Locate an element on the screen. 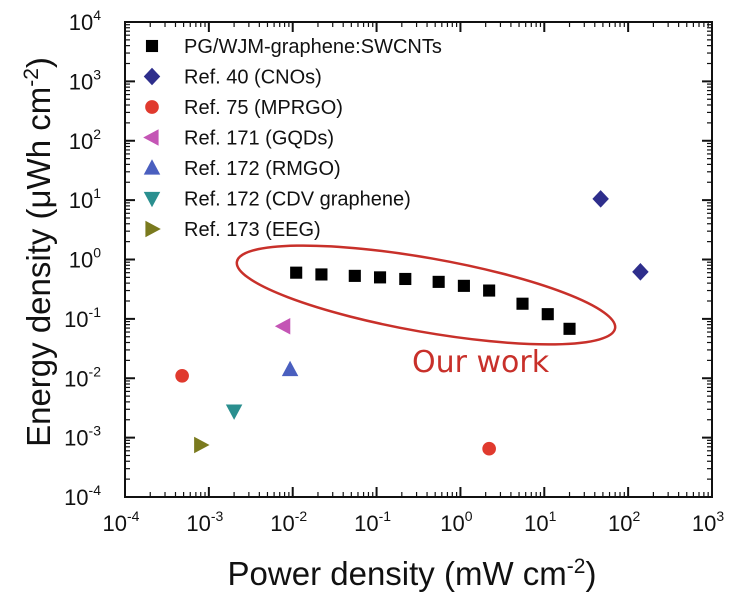 The width and height of the screenshot is (733, 598). y-tick-label: 10⁻² is located at coordinates (82, 377).